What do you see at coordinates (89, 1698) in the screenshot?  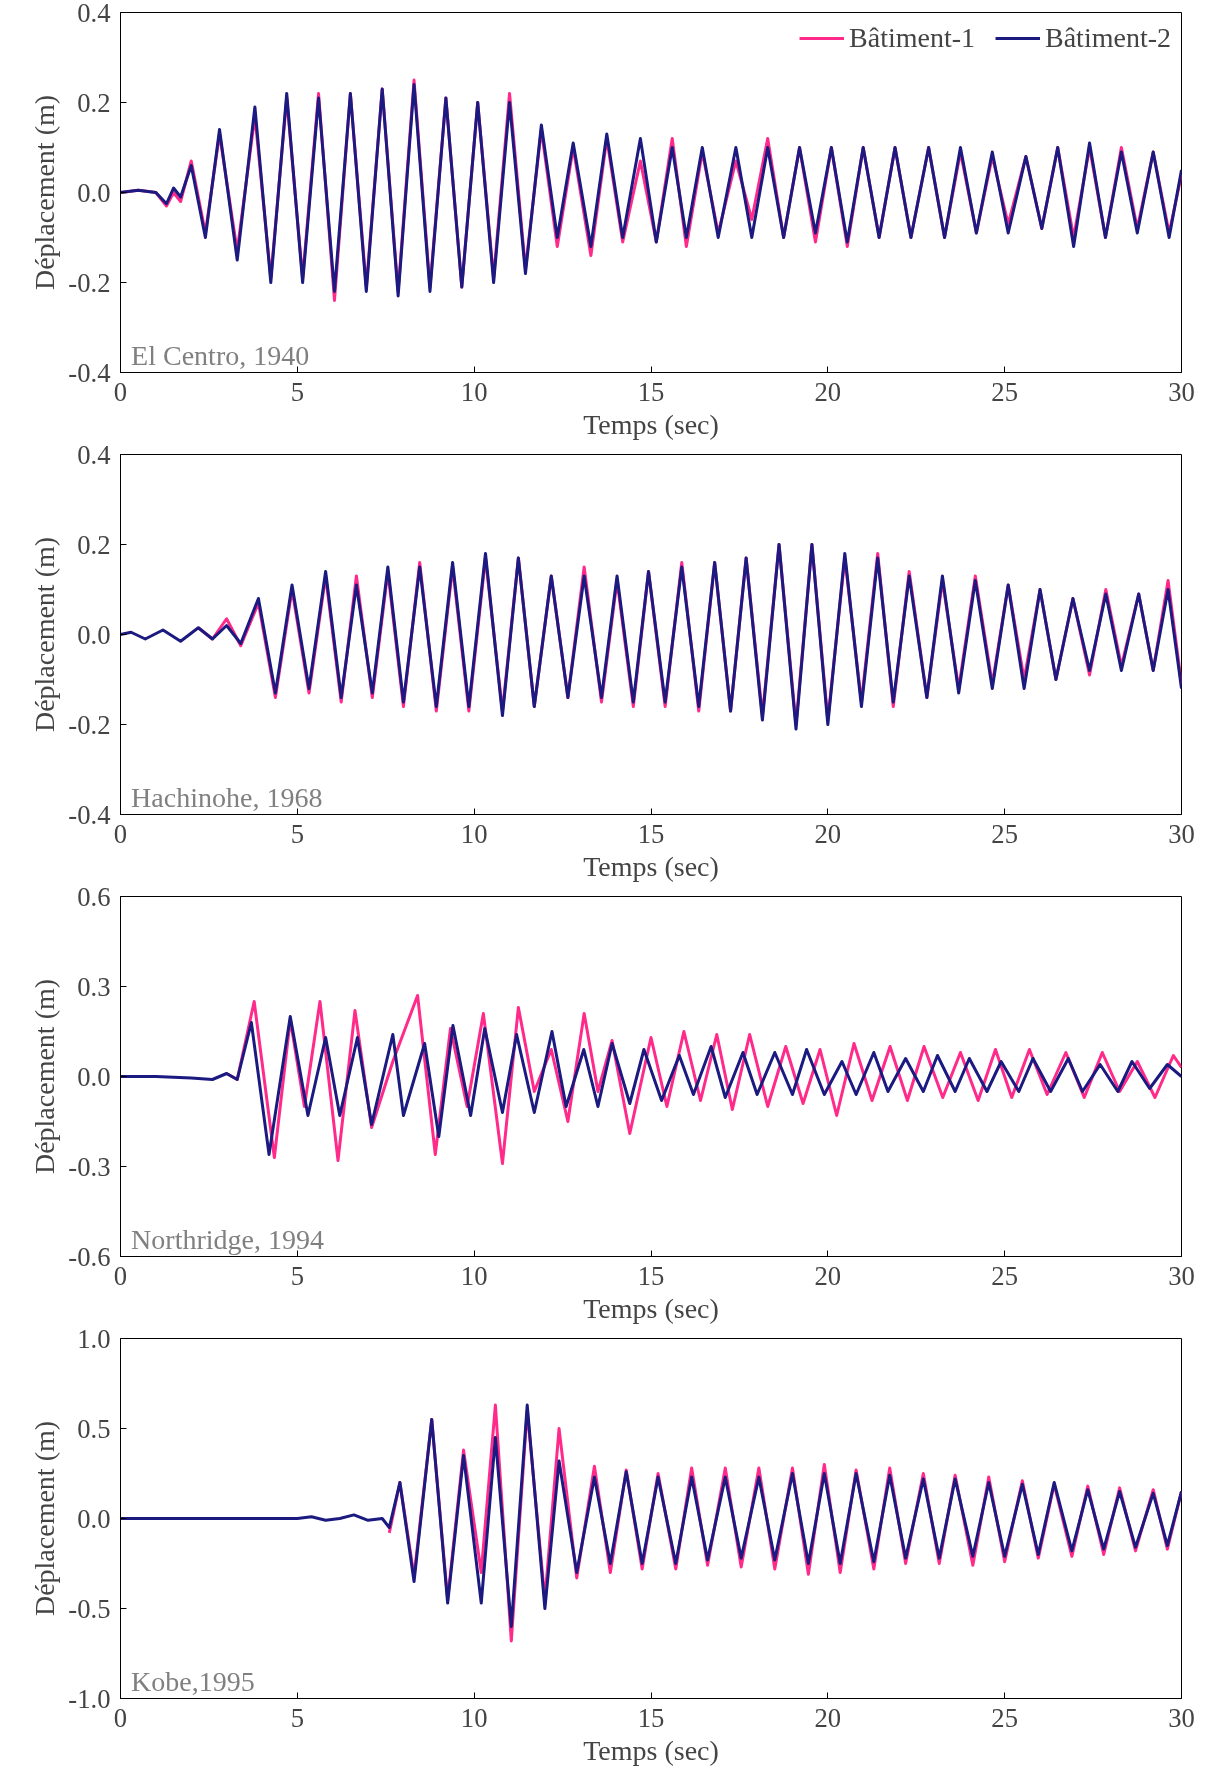 I see `y-tick-label: -1.0` at bounding box center [89, 1698].